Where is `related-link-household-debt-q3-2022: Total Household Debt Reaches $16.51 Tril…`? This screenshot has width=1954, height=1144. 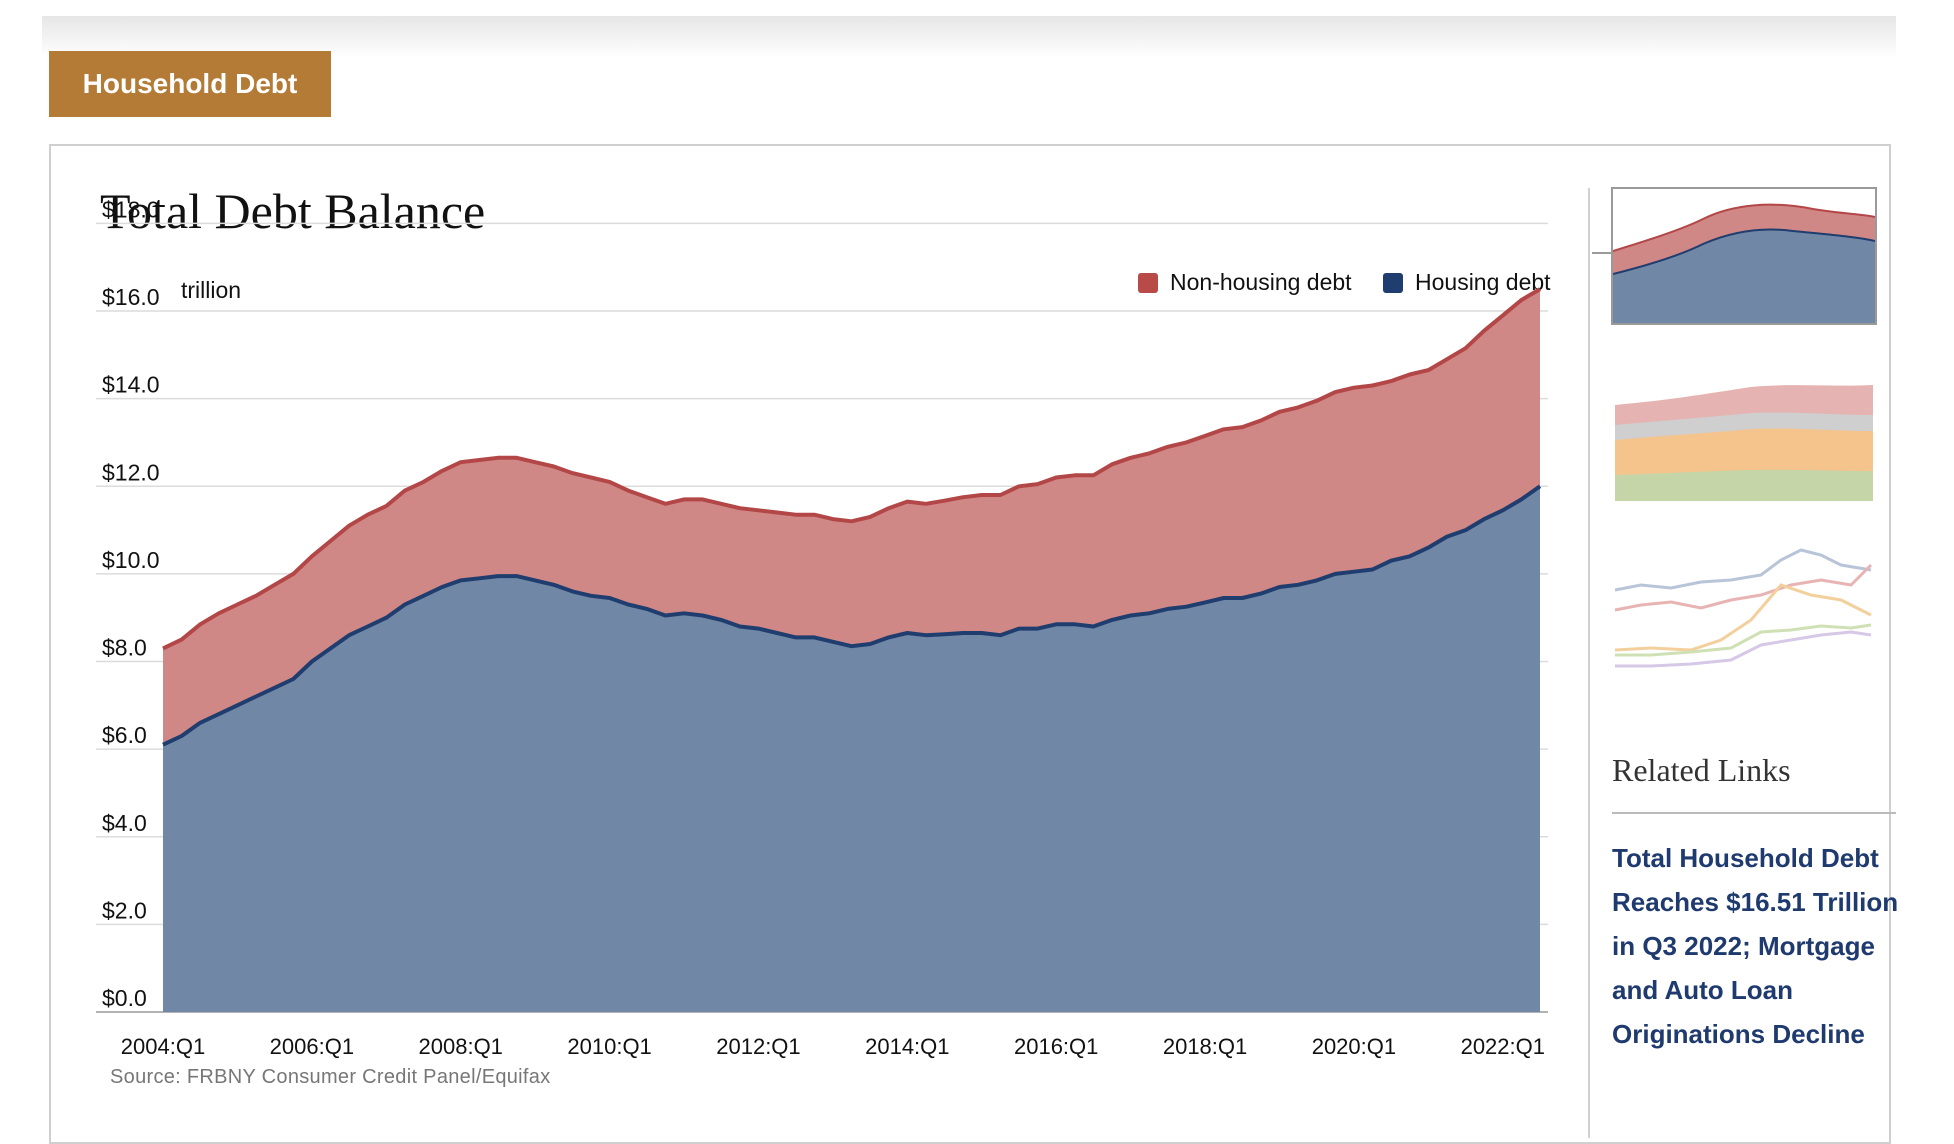 related-link-household-debt-q3-2022: Total Household Debt Reaches $16.51 Tril… is located at coordinates (1755, 946).